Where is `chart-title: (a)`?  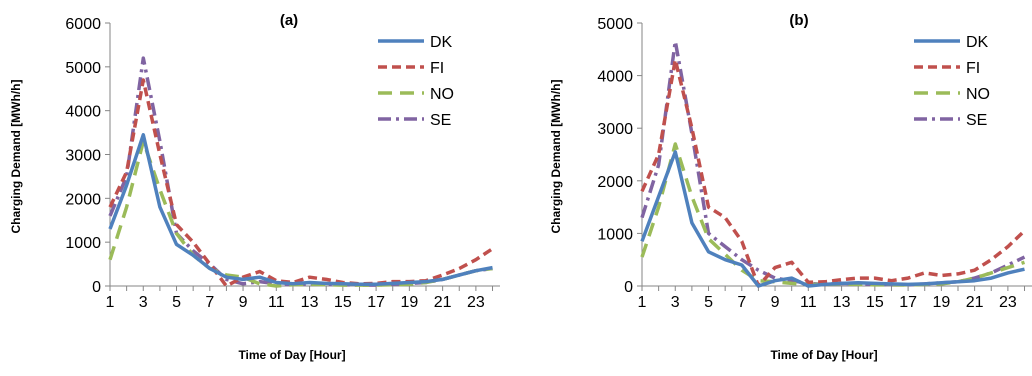 chart-title: (a) is located at coordinates (289, 20).